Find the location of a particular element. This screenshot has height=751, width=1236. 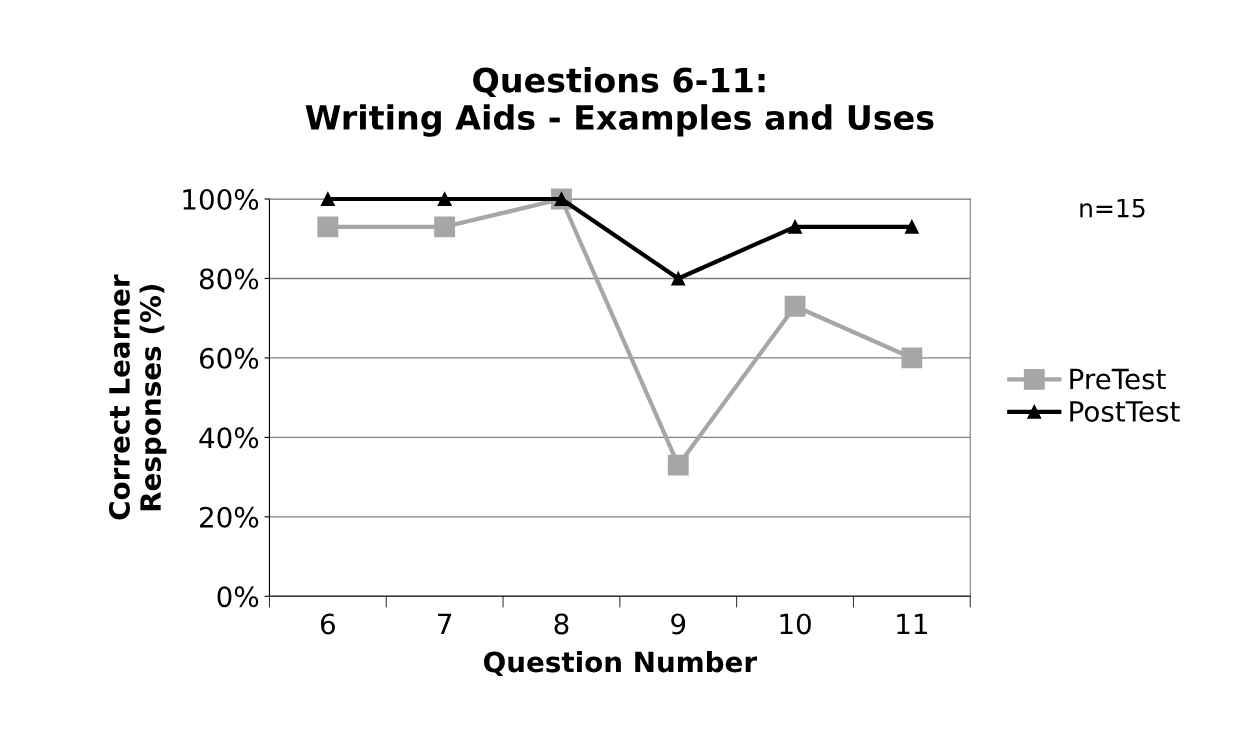

x-axis-title: Question Number is located at coordinates (621, 663).